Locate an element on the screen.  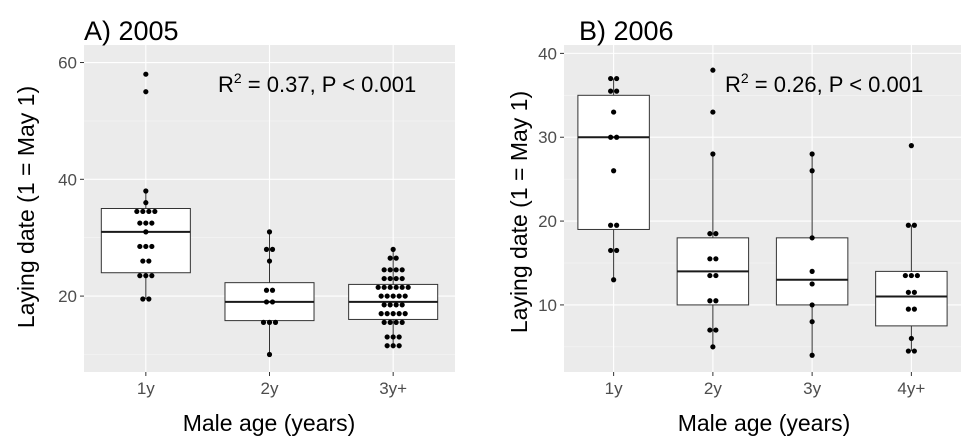
x-tick-label: 1y is located at coordinates (614, 388).